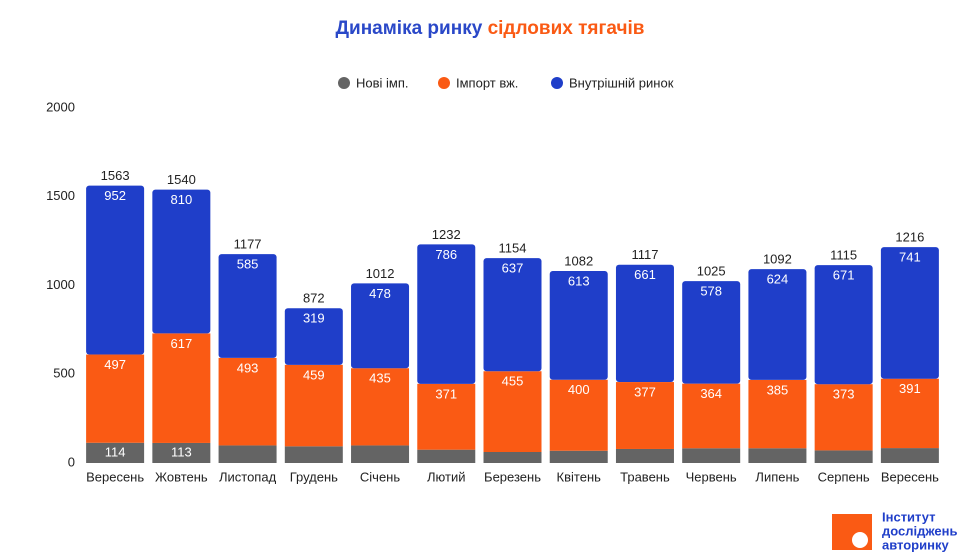 This screenshot has width=980, height=560. I want to click on value-label: 637, so click(513, 268).